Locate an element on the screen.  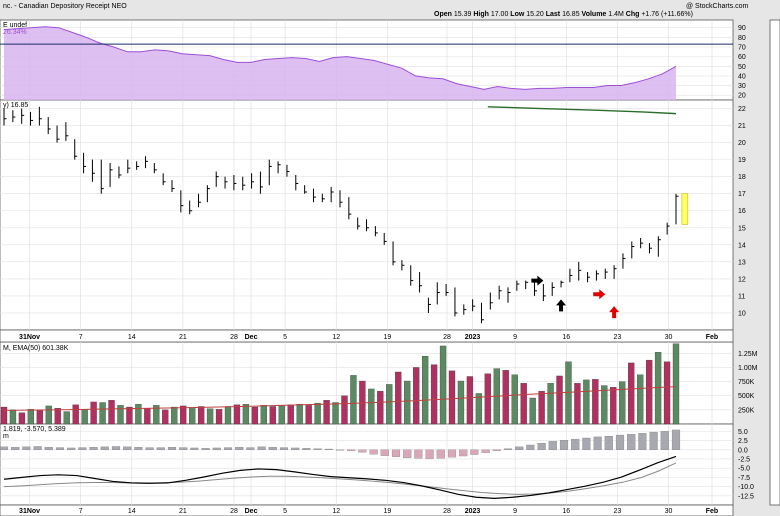
rsi-area is located at coordinates (340, 63).